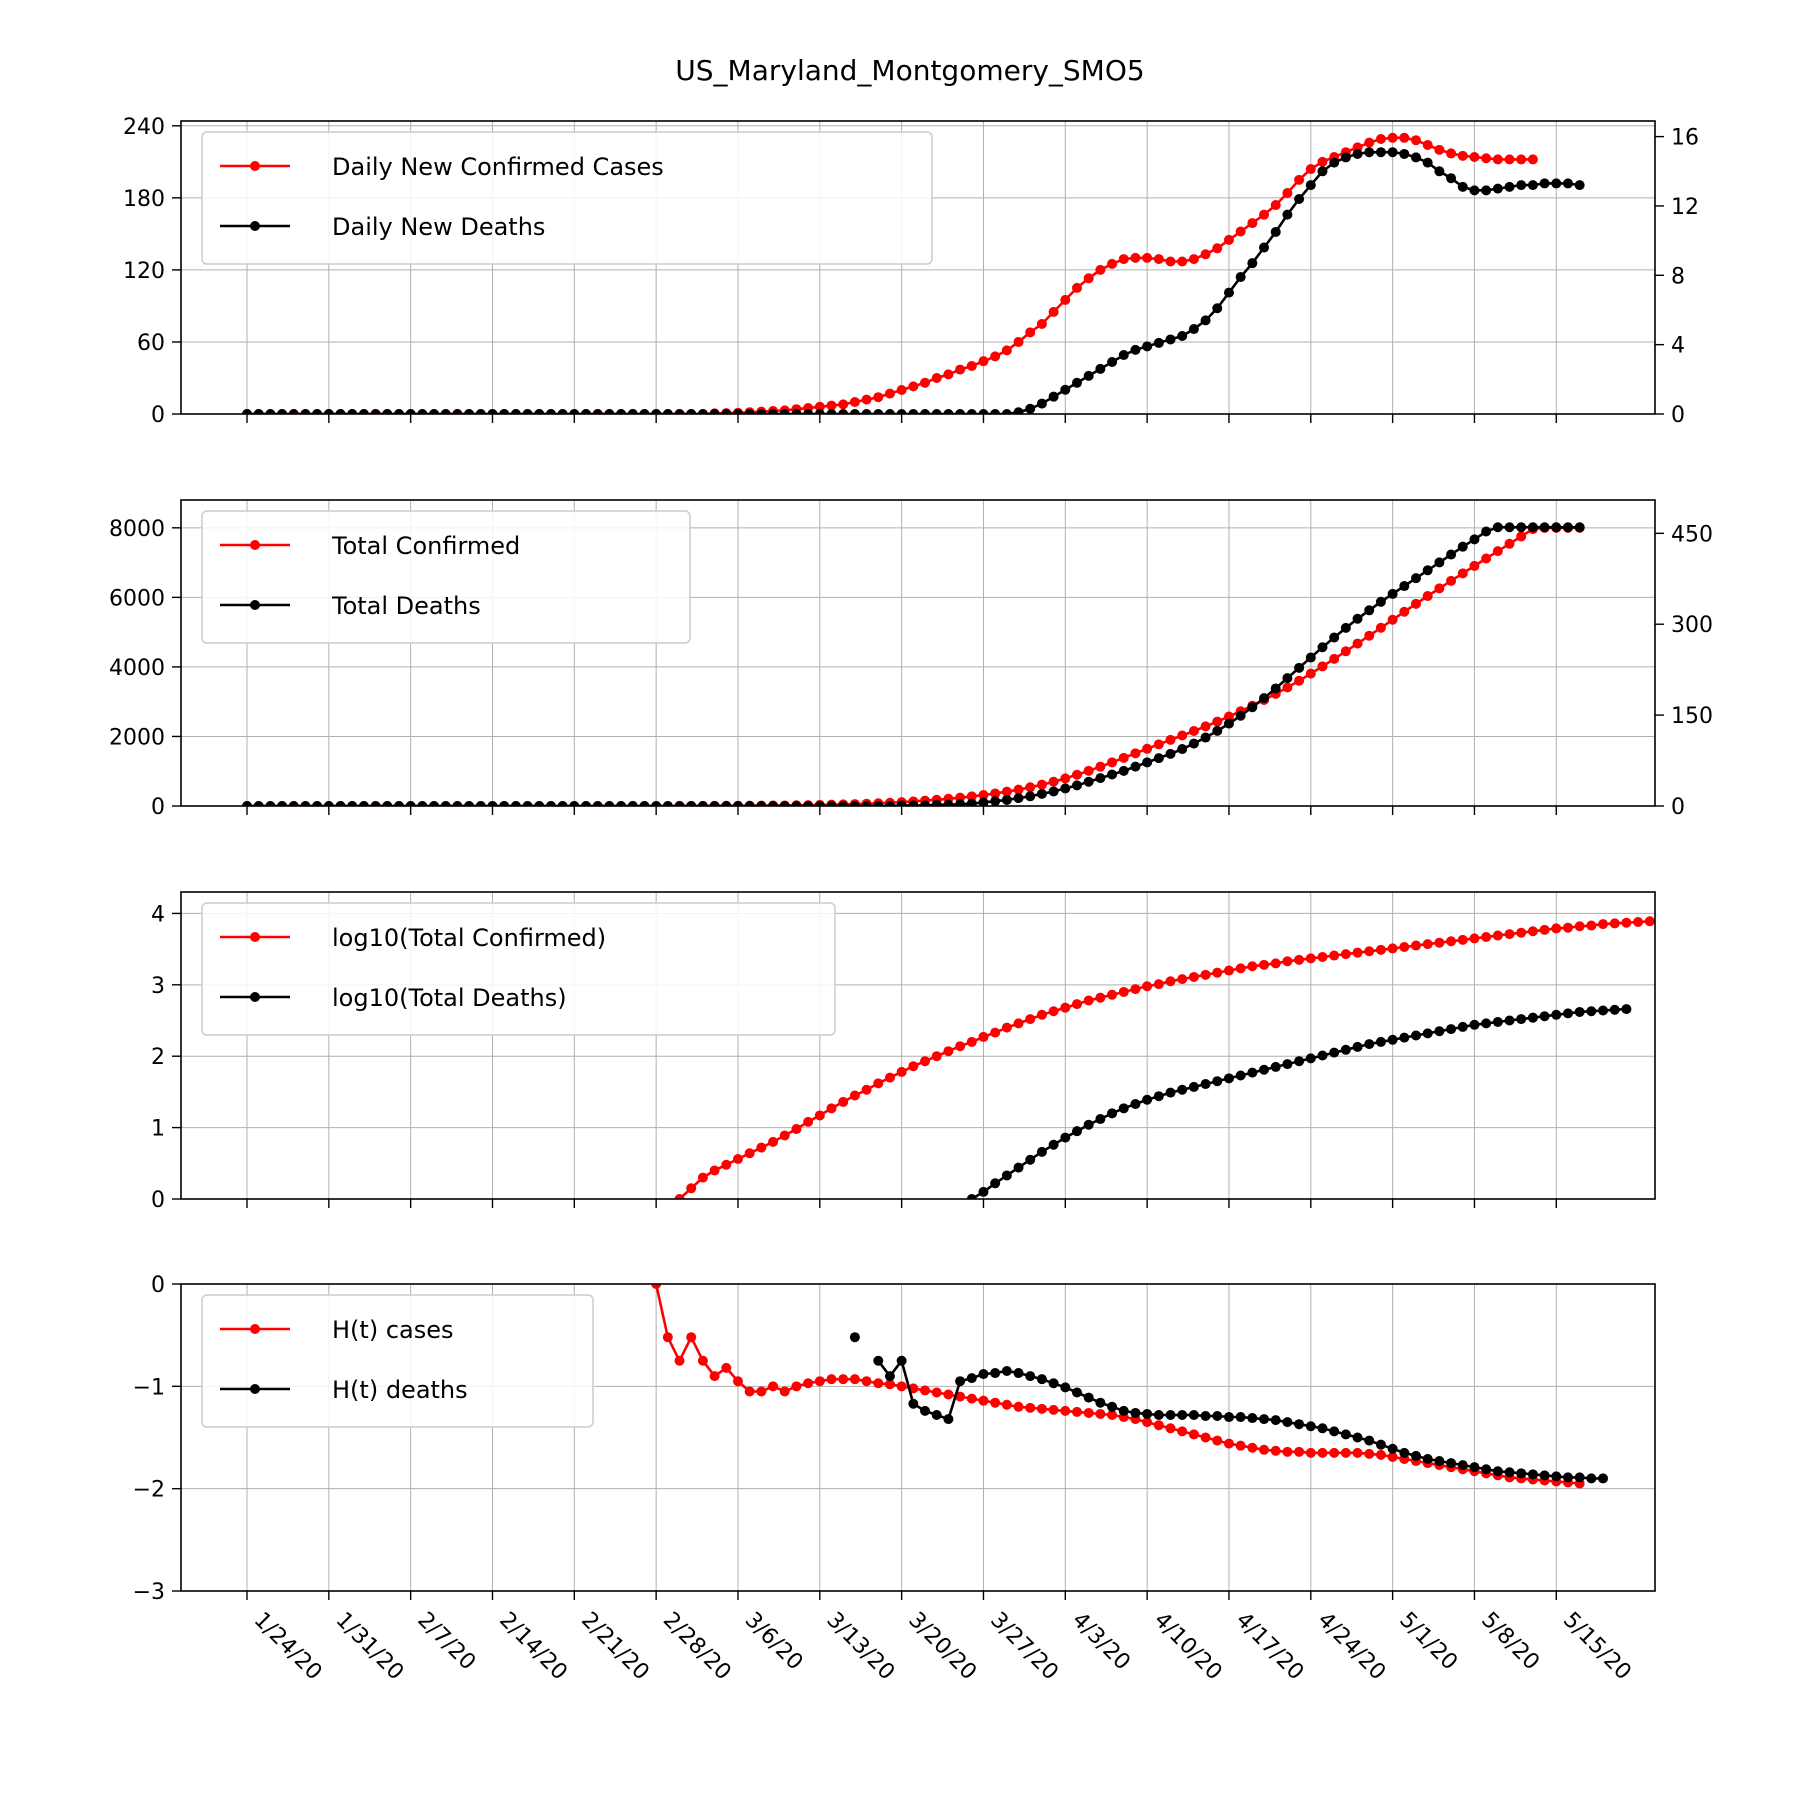 This screenshot has height=1800, width=1800. What do you see at coordinates (518, 969) in the screenshot?
I see `legend-box` at bounding box center [518, 969].